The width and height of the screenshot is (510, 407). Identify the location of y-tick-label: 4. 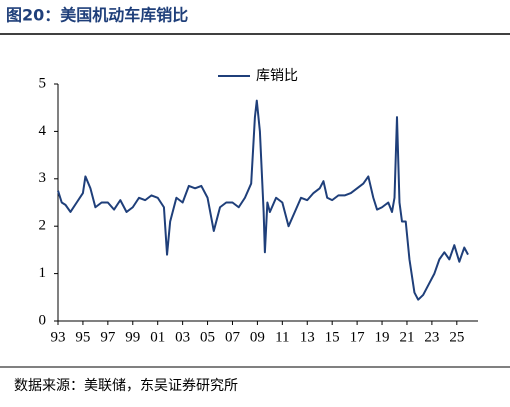
(43, 131).